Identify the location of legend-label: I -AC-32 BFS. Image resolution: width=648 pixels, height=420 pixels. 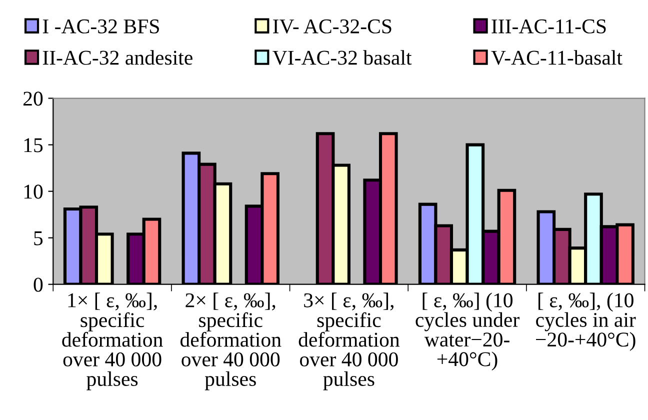
(100, 26).